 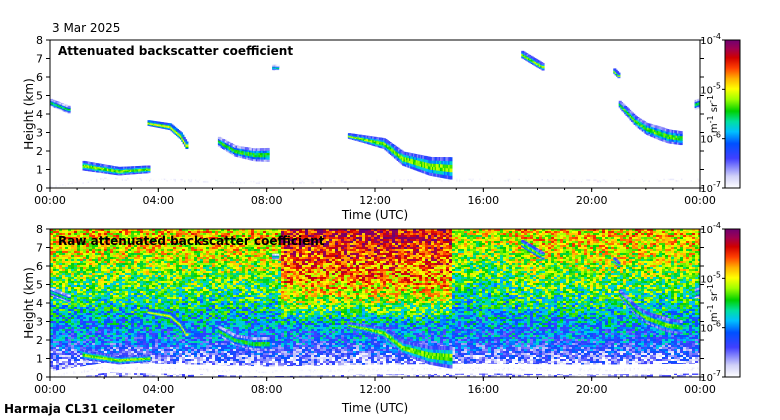 What do you see at coordinates (69, 112) in the screenshot?
I see `layer-mark-cloud-00-01h` at bounding box center [69, 112].